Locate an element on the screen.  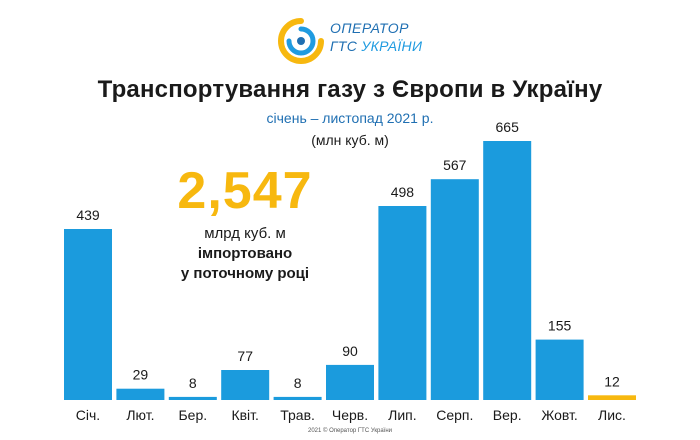
chart-unit: (млн куб. м) is located at coordinates (350, 140).